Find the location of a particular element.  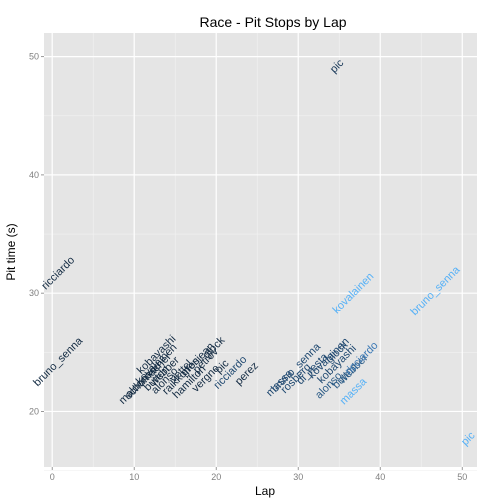

x-tick-label: 10 is located at coordinates (134, 477).